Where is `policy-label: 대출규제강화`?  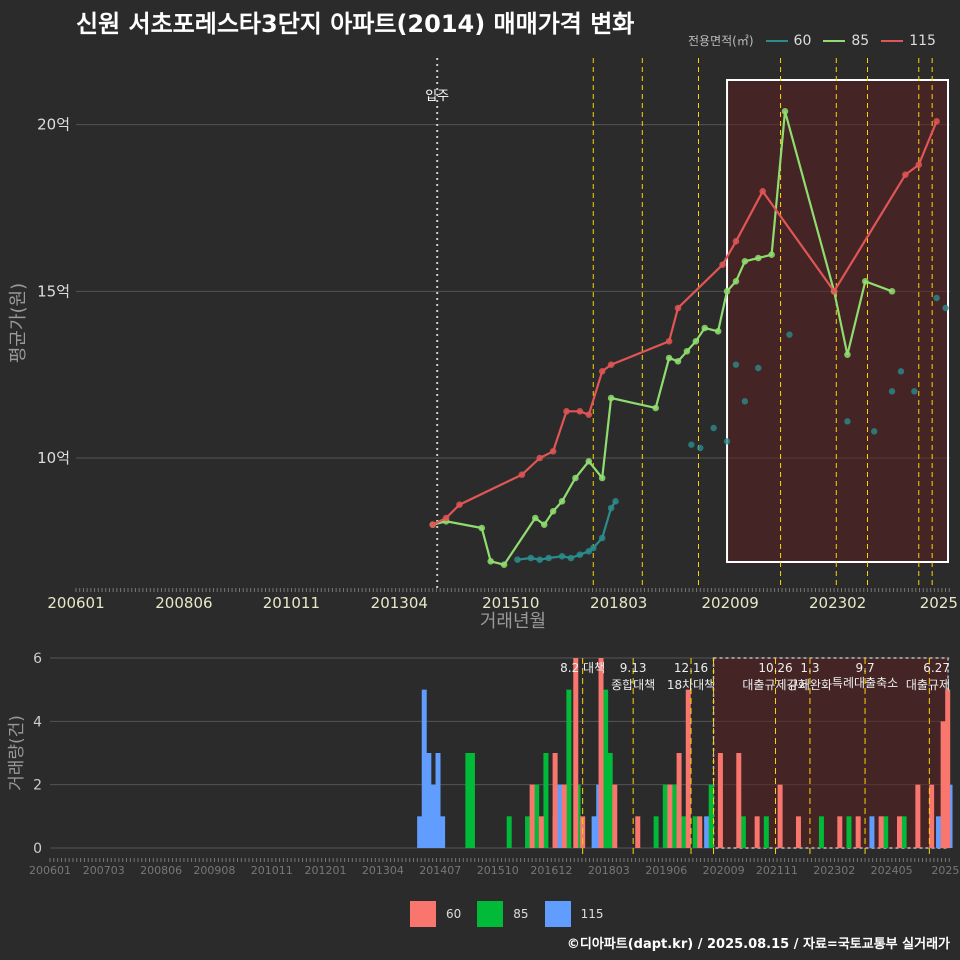
policy-label: 대출규제강화 is located at coordinates (775, 685).